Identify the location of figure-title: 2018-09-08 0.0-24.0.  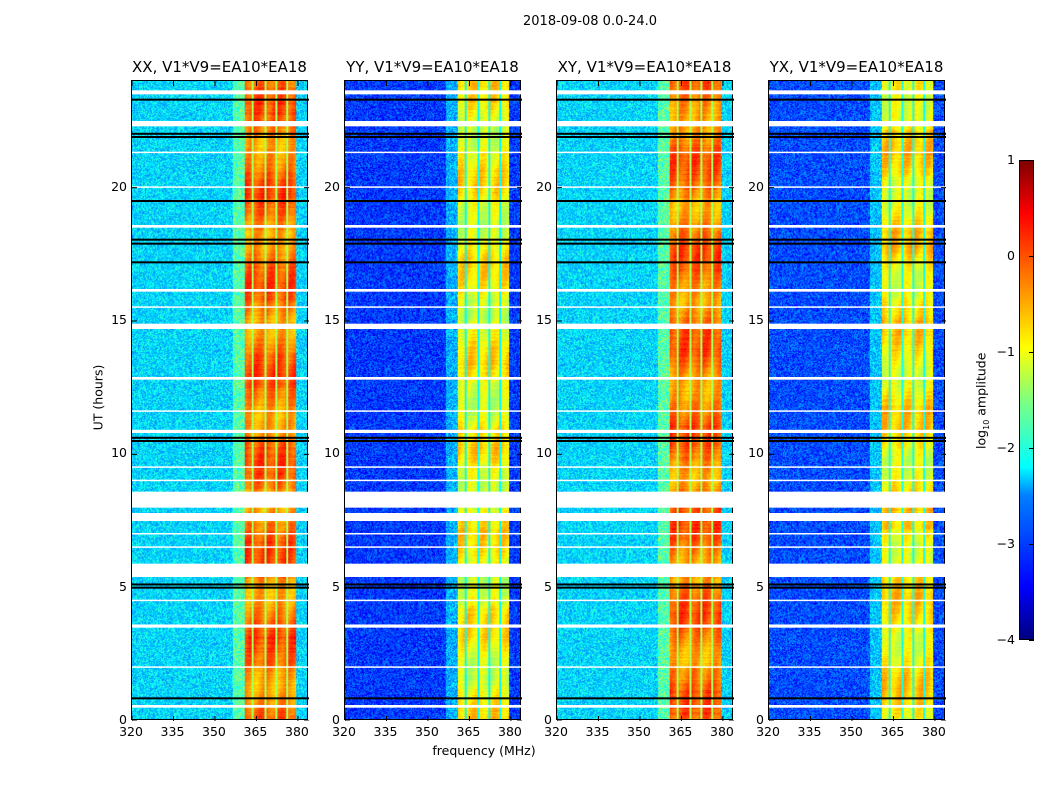
(590, 21).